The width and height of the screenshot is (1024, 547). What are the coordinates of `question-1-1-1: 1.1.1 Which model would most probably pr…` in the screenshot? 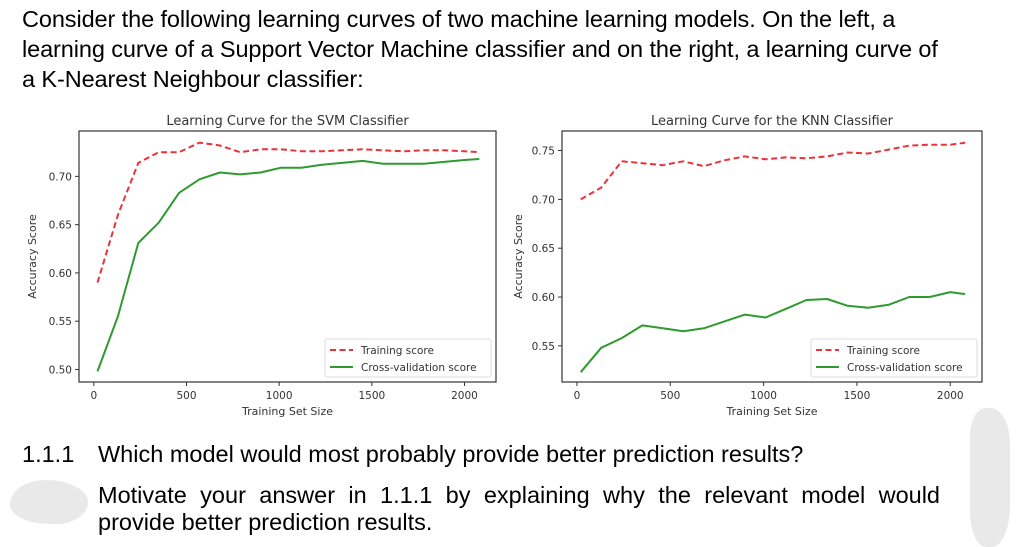 It's located at (472, 454).